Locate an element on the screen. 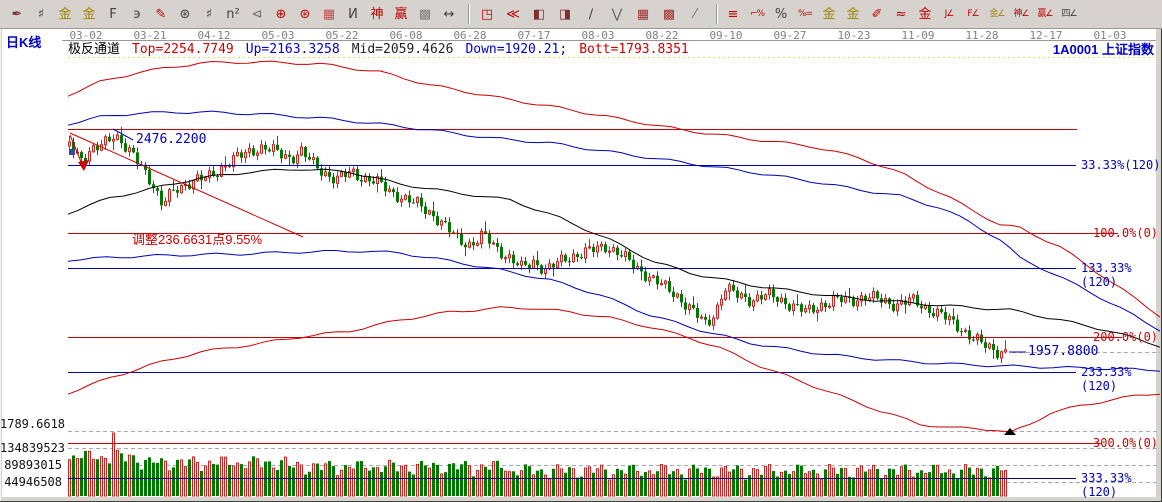 Image resolution: width=1162 pixels, height=502 pixels. period-label: 日K线 is located at coordinates (24, 42).